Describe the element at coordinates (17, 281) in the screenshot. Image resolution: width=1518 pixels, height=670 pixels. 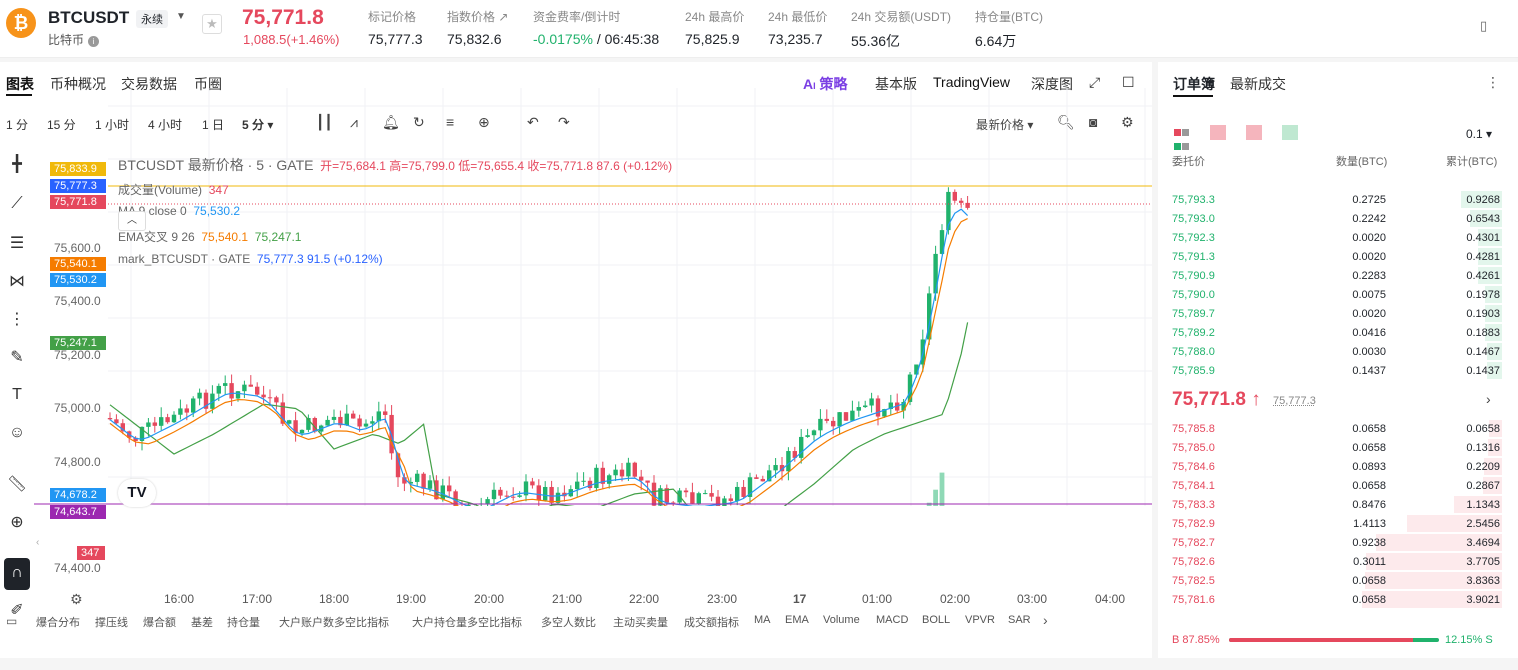
I see `pattern-icon: ⋈` at that location.